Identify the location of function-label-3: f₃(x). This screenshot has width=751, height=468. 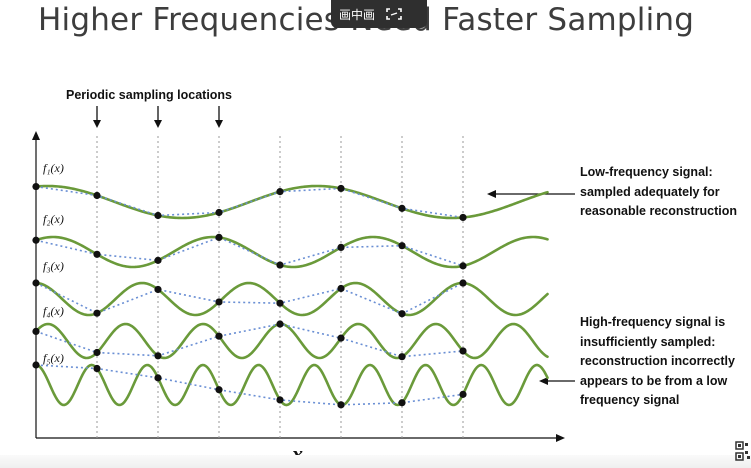
(53, 266).